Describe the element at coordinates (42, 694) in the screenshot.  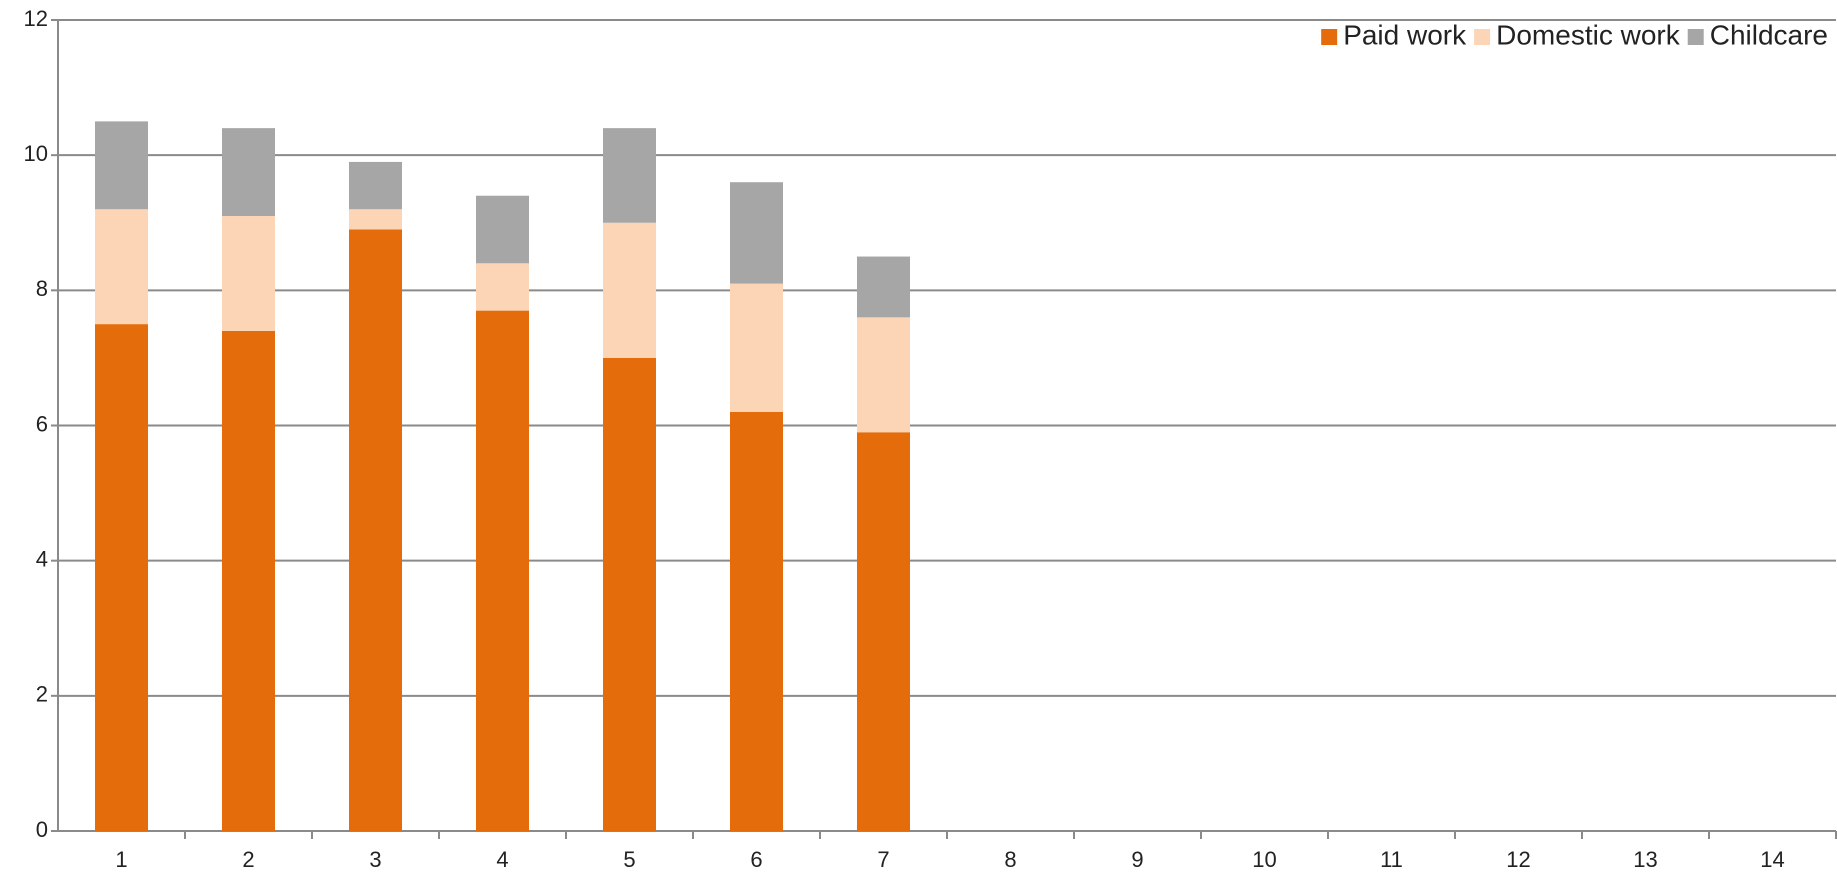
I see `y-tick-label: 2` at that location.